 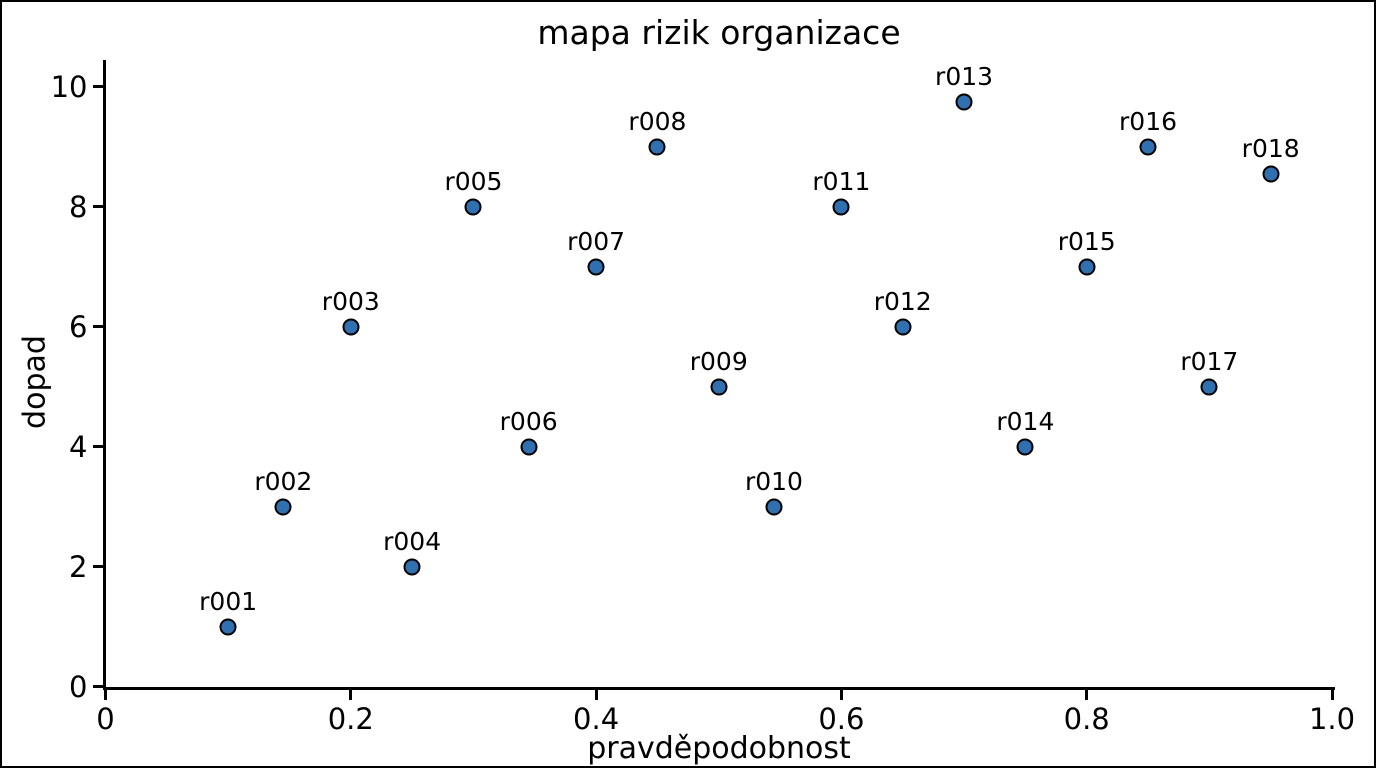 I want to click on y-axis-spine, so click(x=104, y=374).